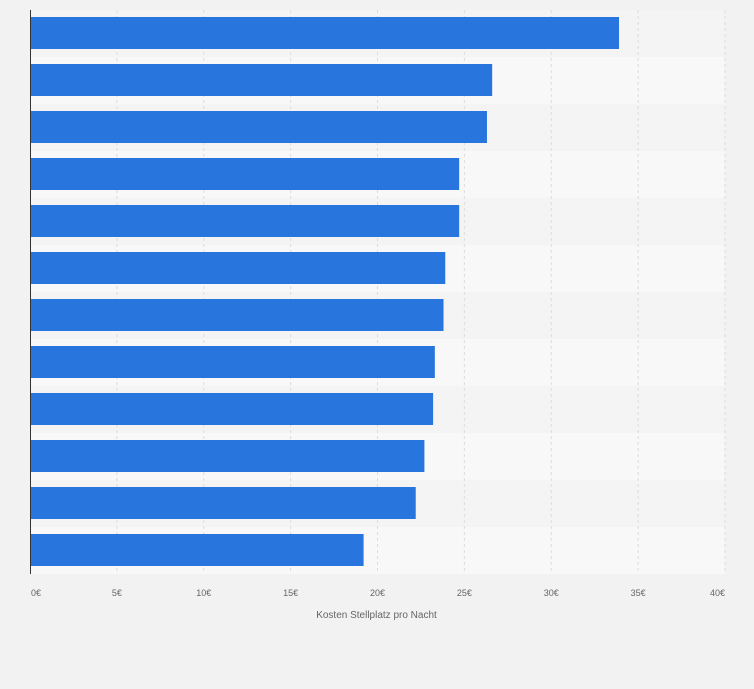 The width and height of the screenshot is (754, 689). I want to click on x-tick-label: 30€, so click(551, 593).